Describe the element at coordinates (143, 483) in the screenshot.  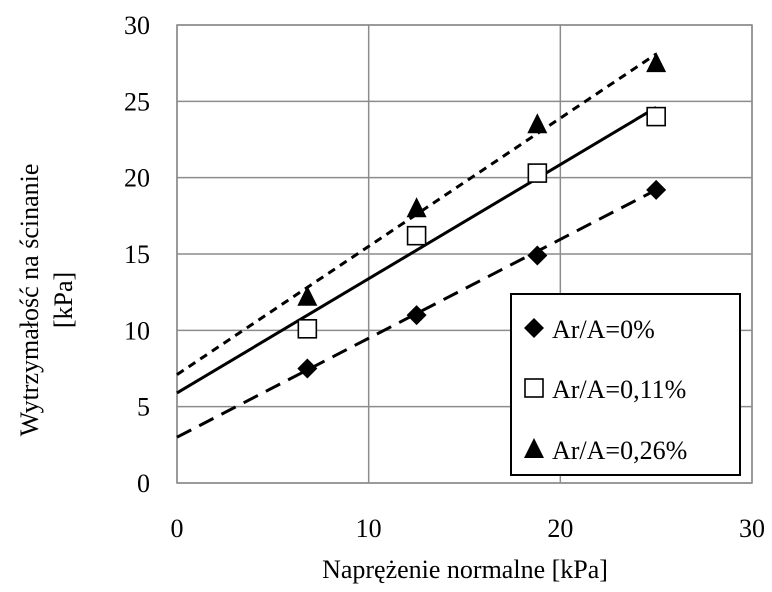
I see `y-tick-label: 0` at that location.